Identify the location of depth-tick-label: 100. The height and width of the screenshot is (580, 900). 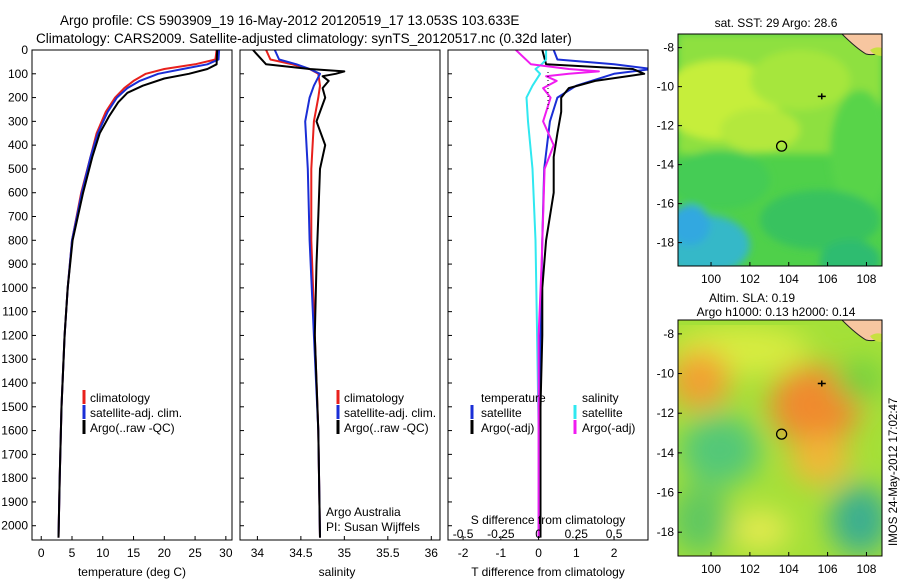
(18, 74).